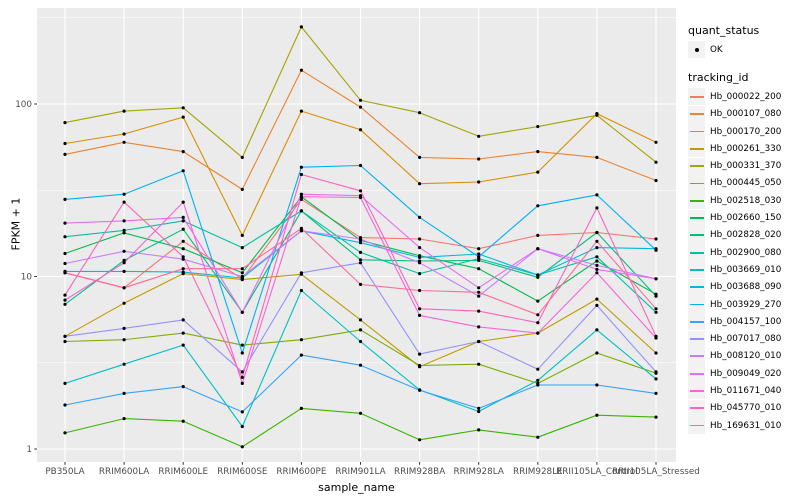 The height and width of the screenshot is (500, 800). I want to click on legend-item-label: Hb_002900_080, so click(746, 252).